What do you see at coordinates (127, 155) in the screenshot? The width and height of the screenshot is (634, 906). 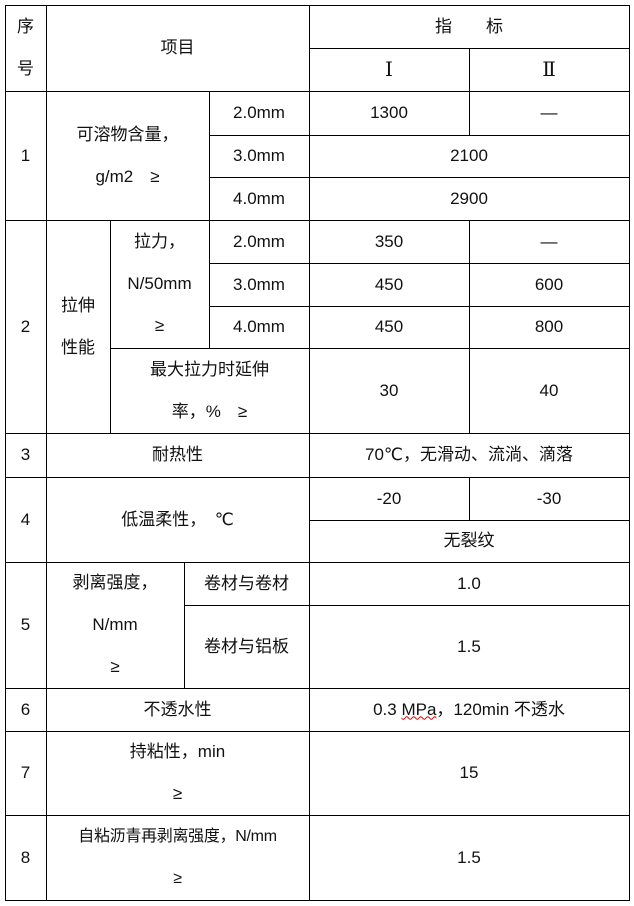 I see `row1-item: 可溶物含量， g/m2 ≥` at bounding box center [127, 155].